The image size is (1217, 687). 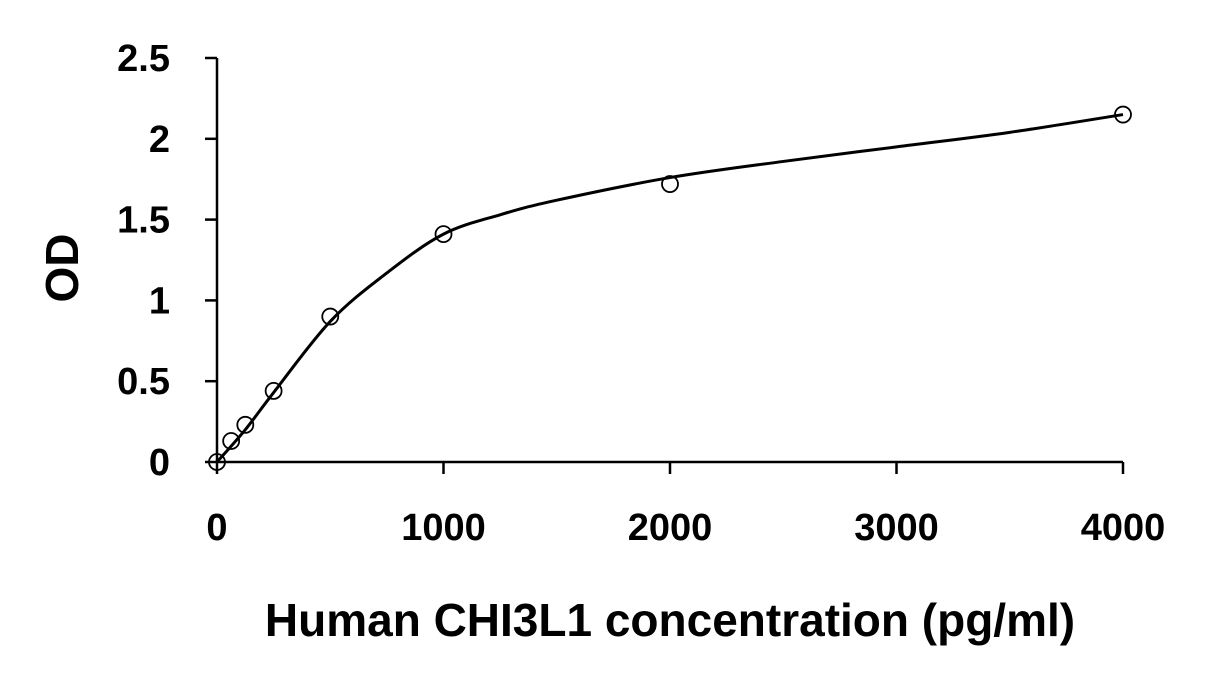 What do you see at coordinates (686, 504) in the screenshot?
I see `x-axis: 0 1000 2000 3000 4000` at bounding box center [686, 504].